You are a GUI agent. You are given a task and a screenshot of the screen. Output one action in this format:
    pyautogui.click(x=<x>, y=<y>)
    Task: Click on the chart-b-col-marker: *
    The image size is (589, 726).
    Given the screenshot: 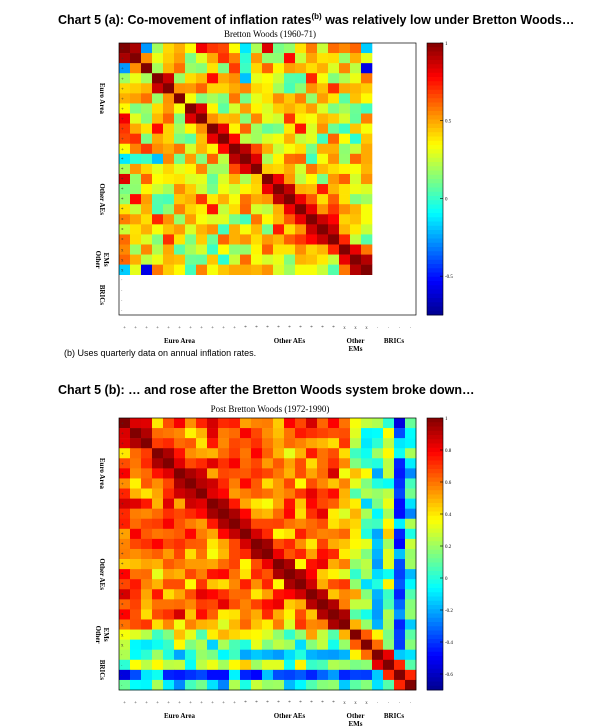 What is the action you would take?
    pyautogui.click(x=322, y=703)
    